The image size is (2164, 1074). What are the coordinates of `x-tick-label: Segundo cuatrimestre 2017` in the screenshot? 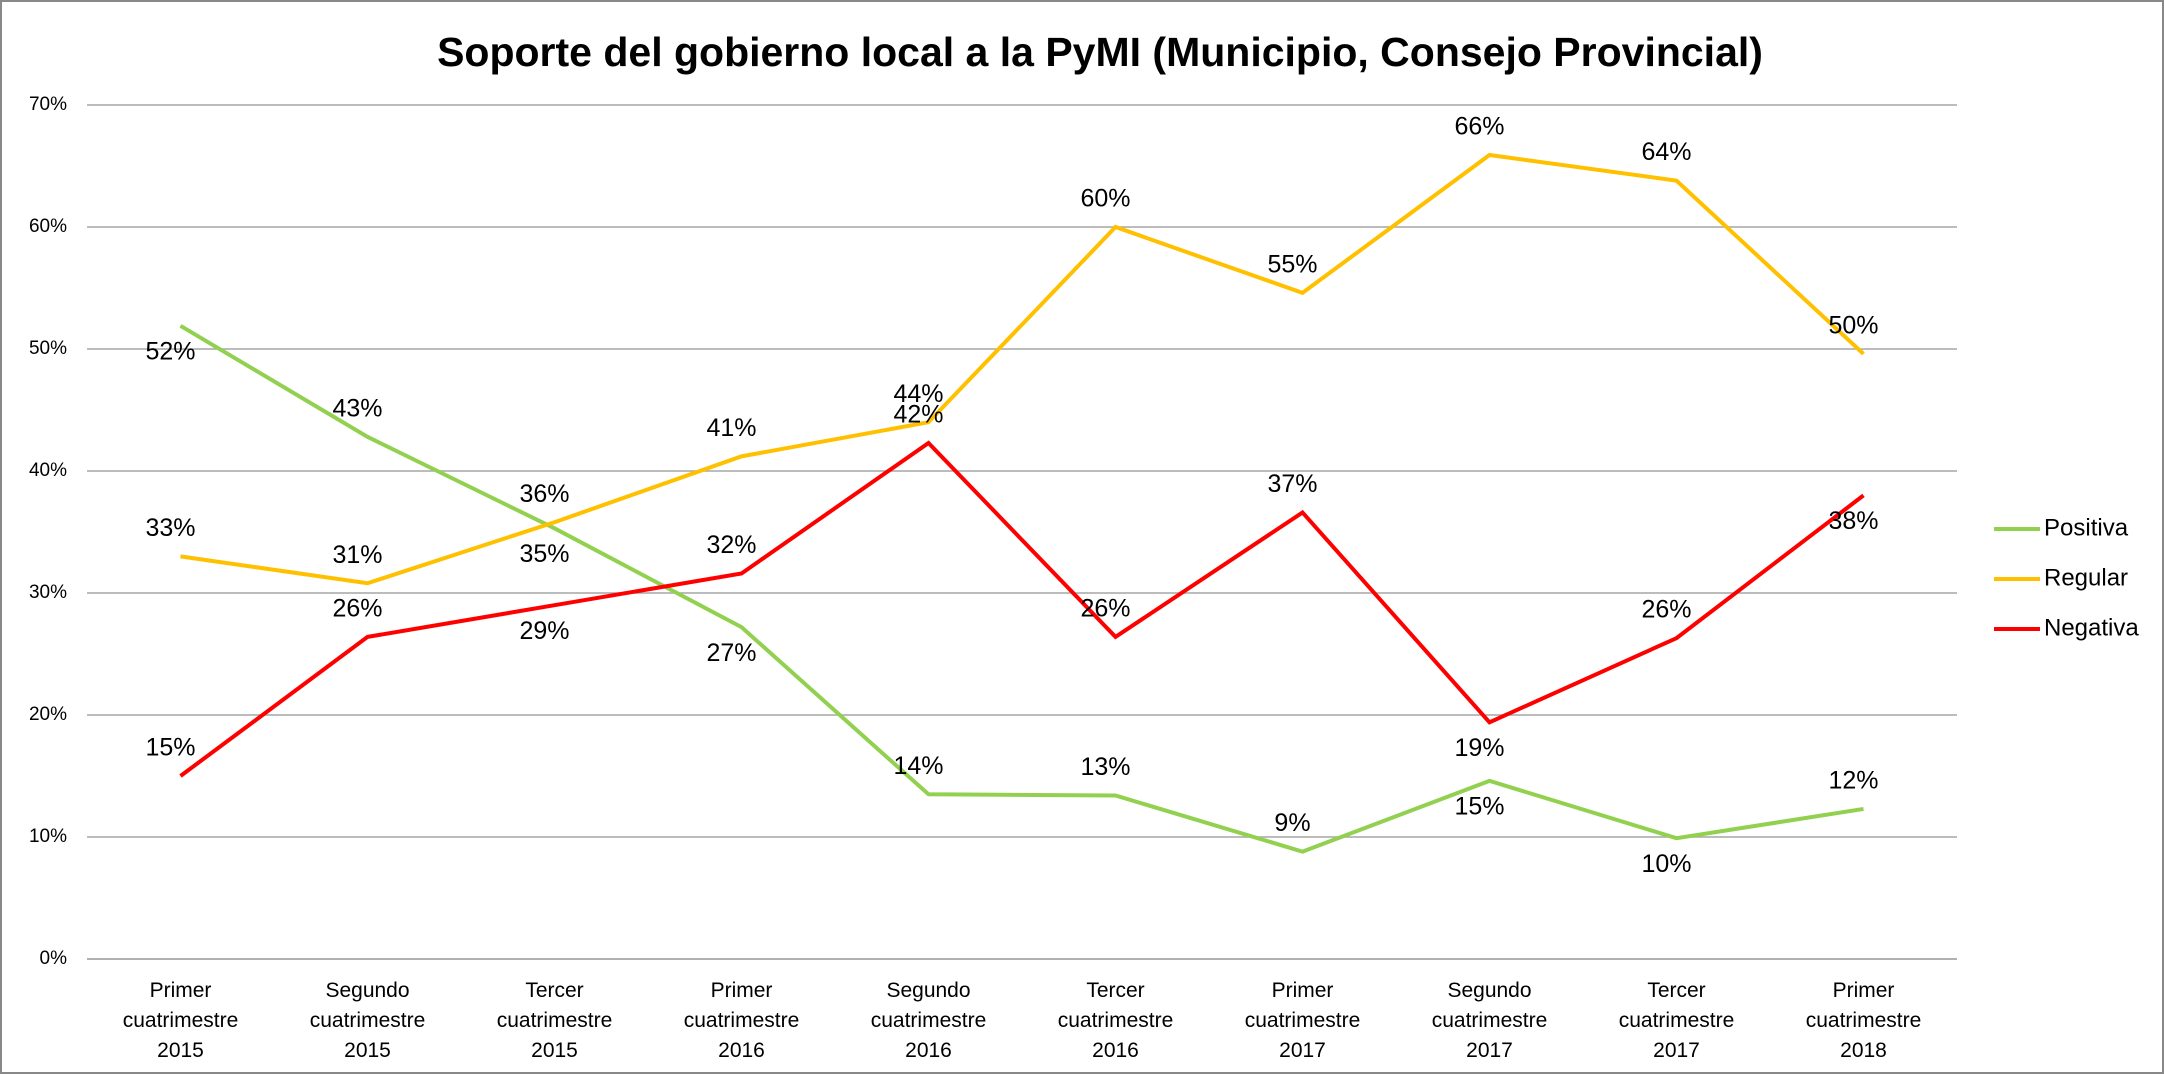 It's located at (1489, 1020).